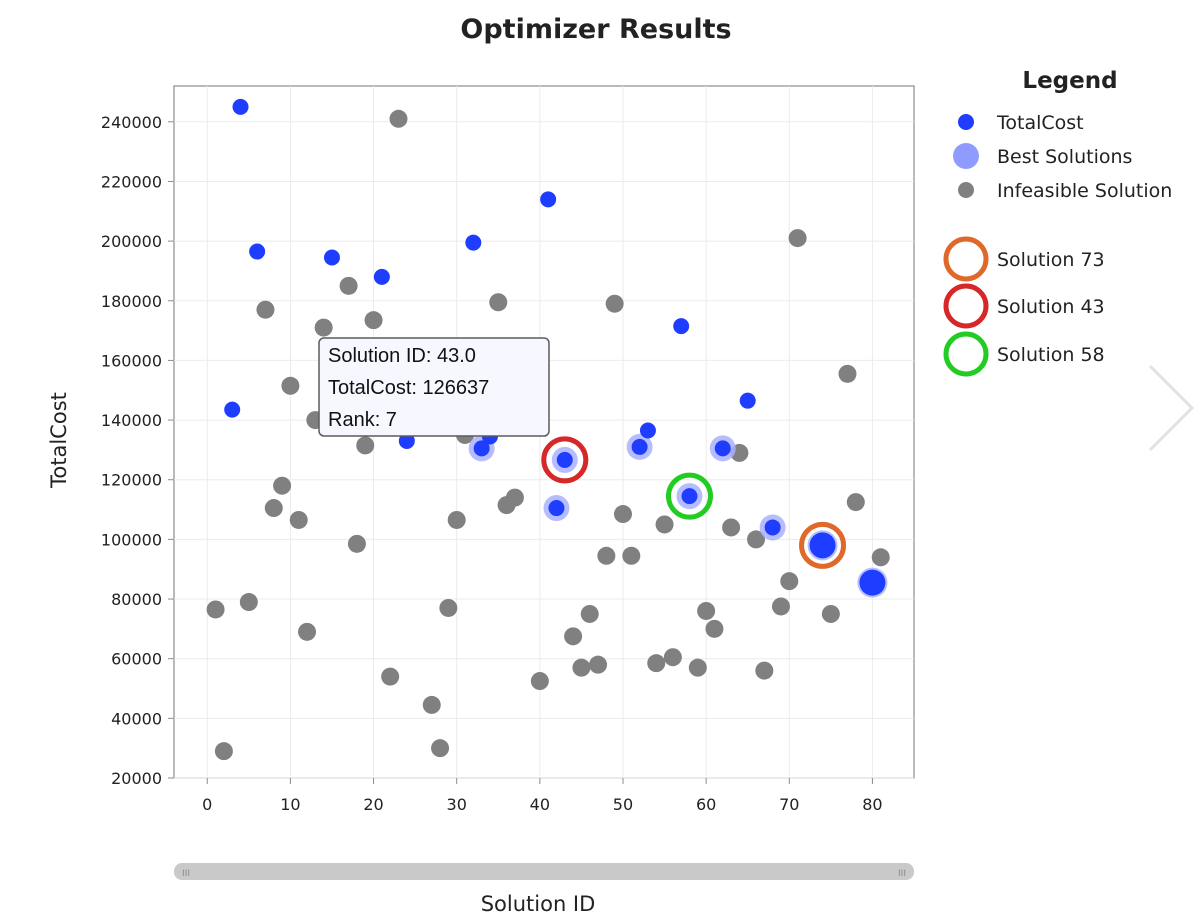 The height and width of the screenshot is (914, 1197). What do you see at coordinates (540, 804) in the screenshot?
I see `x-tick-label: 40` at bounding box center [540, 804].